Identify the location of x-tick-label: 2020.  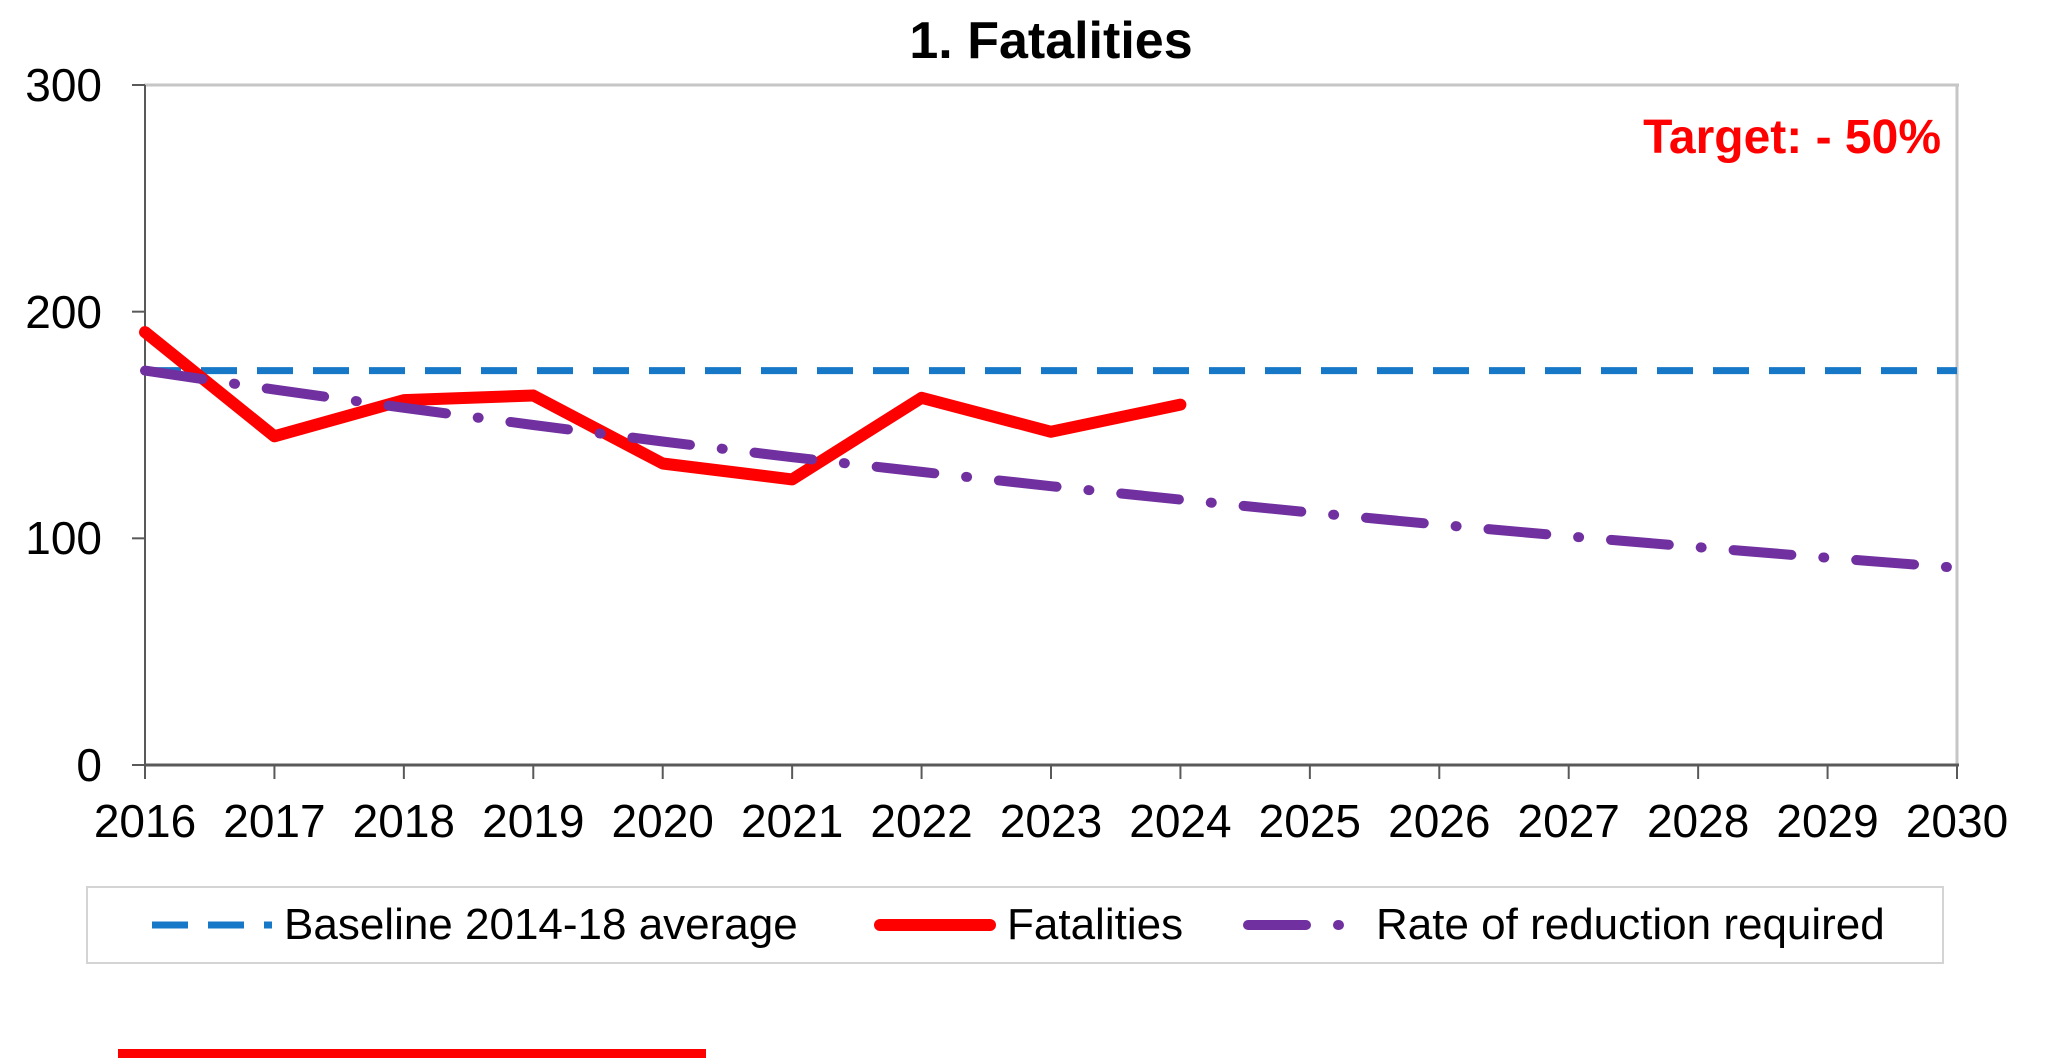
(662, 821).